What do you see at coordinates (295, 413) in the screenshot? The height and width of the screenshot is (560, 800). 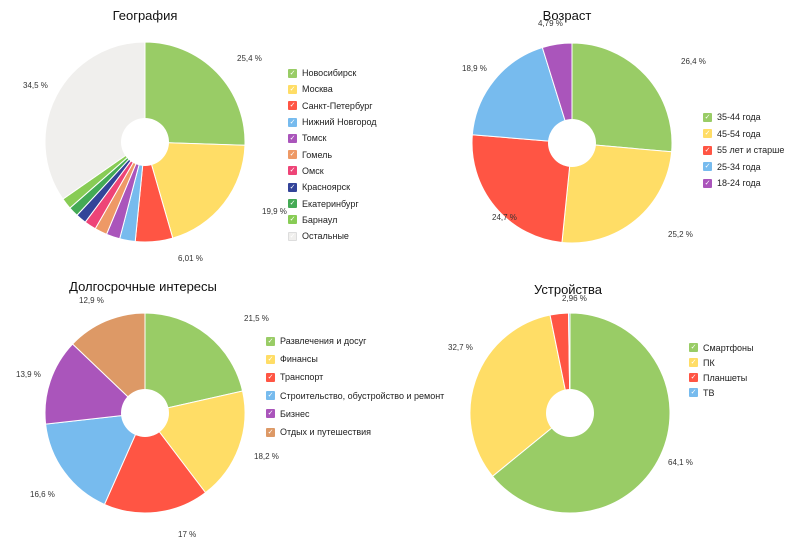 I see `legend-label: Бизнес` at bounding box center [295, 413].